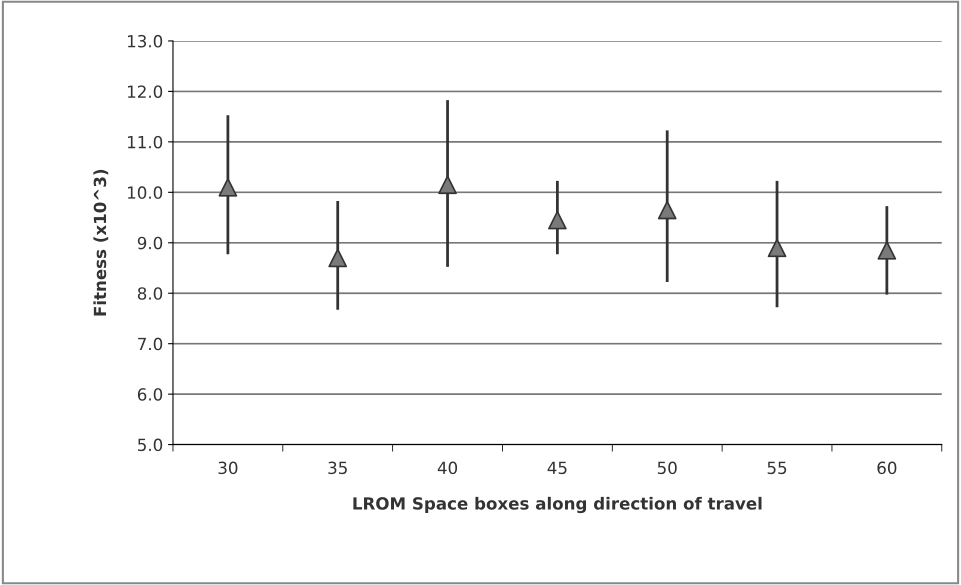  I want to click on y-tick-label: 13.0, so click(145, 41).